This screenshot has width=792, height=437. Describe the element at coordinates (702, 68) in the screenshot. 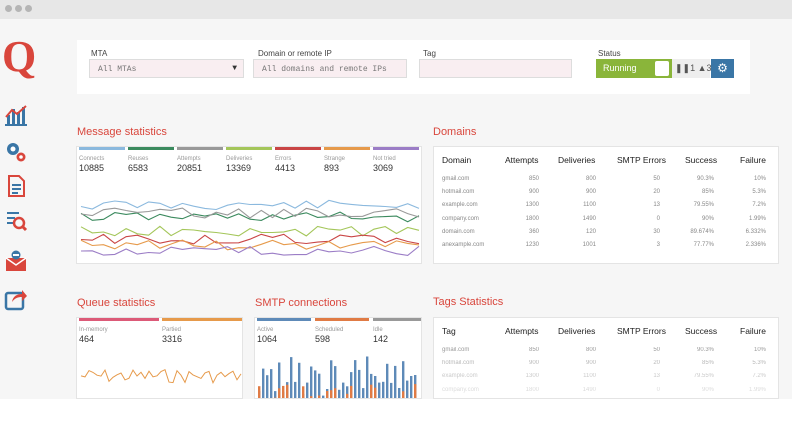

I see `warning-icon: ▲` at that location.